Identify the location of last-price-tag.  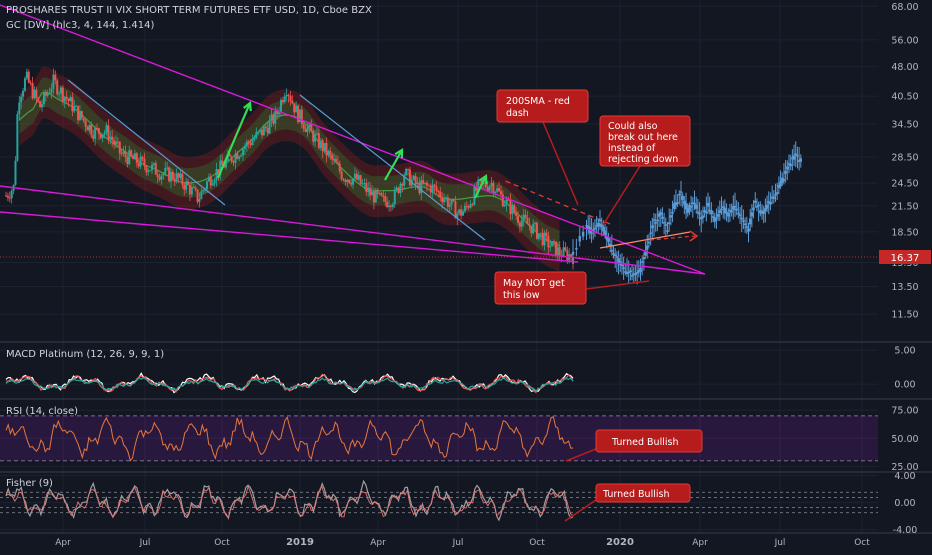
(905, 257).